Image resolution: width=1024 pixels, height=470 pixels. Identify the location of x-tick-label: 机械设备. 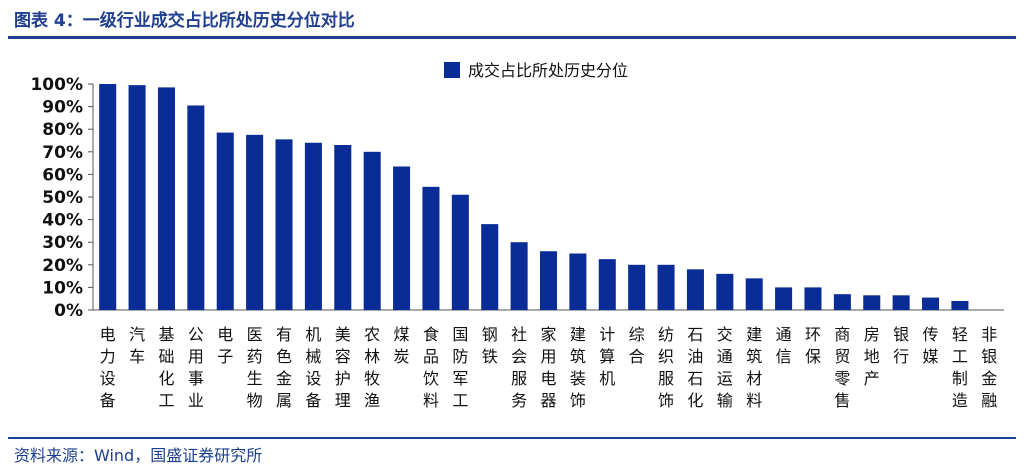
(313, 367).